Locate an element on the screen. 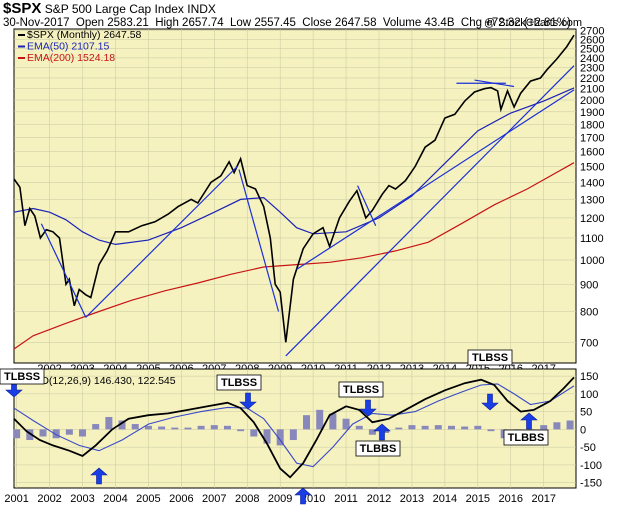 This screenshot has width=620, height=507. close-label: Close is located at coordinates (317, 23).